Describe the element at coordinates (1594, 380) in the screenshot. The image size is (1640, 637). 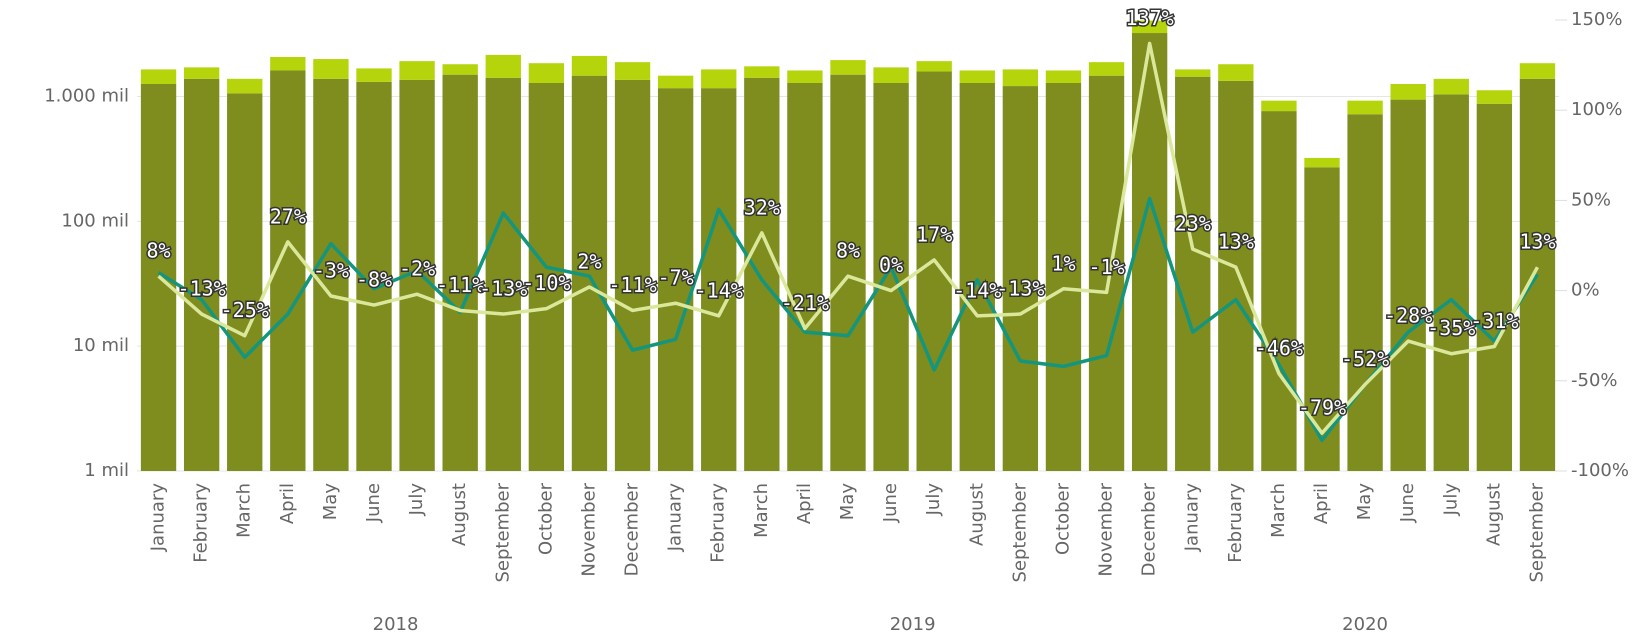
I see `y2-tick-label: -50%` at that location.